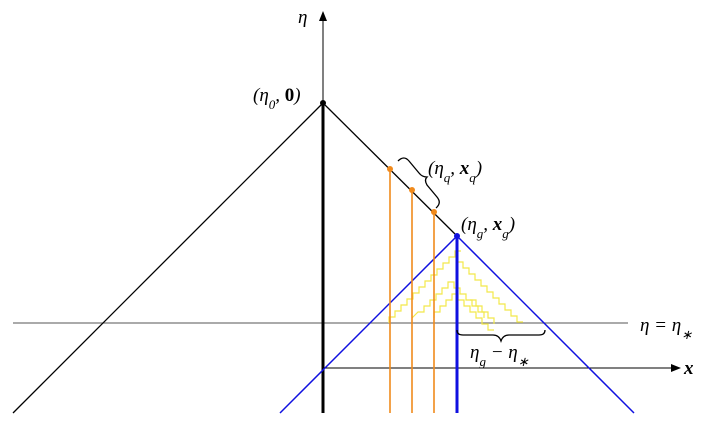 This screenshot has width=706, height=426. I want to click on origin-label: (η0, 0), so click(277, 98).